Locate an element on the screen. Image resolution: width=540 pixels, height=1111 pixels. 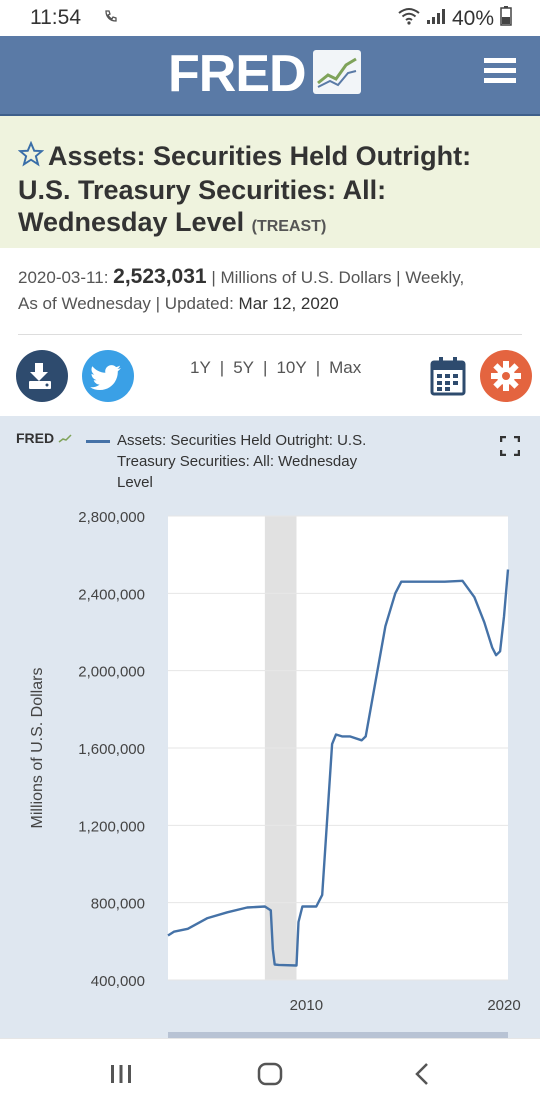
site-header: FRED is located at coordinates (270, 76).